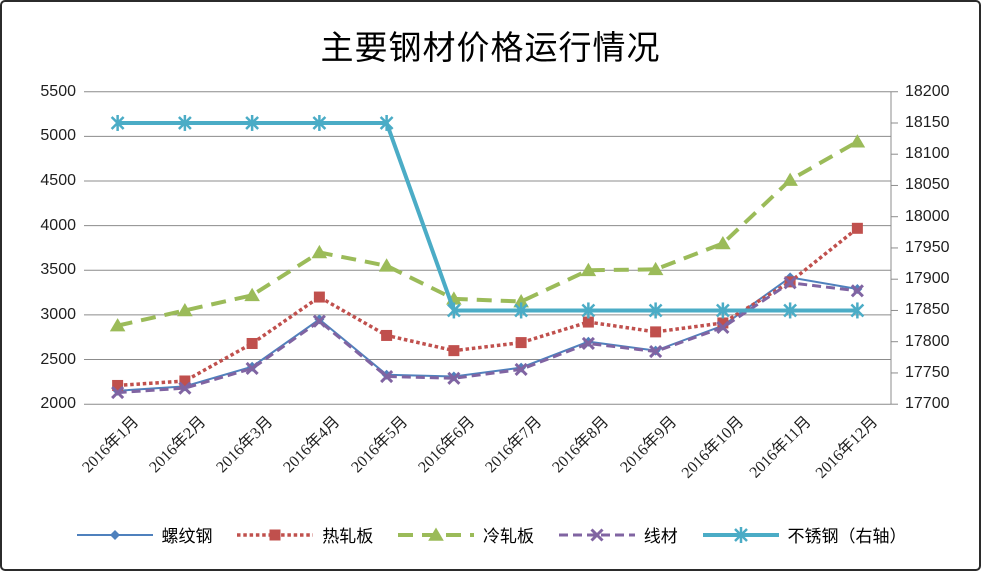 Image resolution: width=981 pixels, height=571 pixels. What do you see at coordinates (660, 536) in the screenshot?
I see `legend-label: 线材` at bounding box center [660, 536].